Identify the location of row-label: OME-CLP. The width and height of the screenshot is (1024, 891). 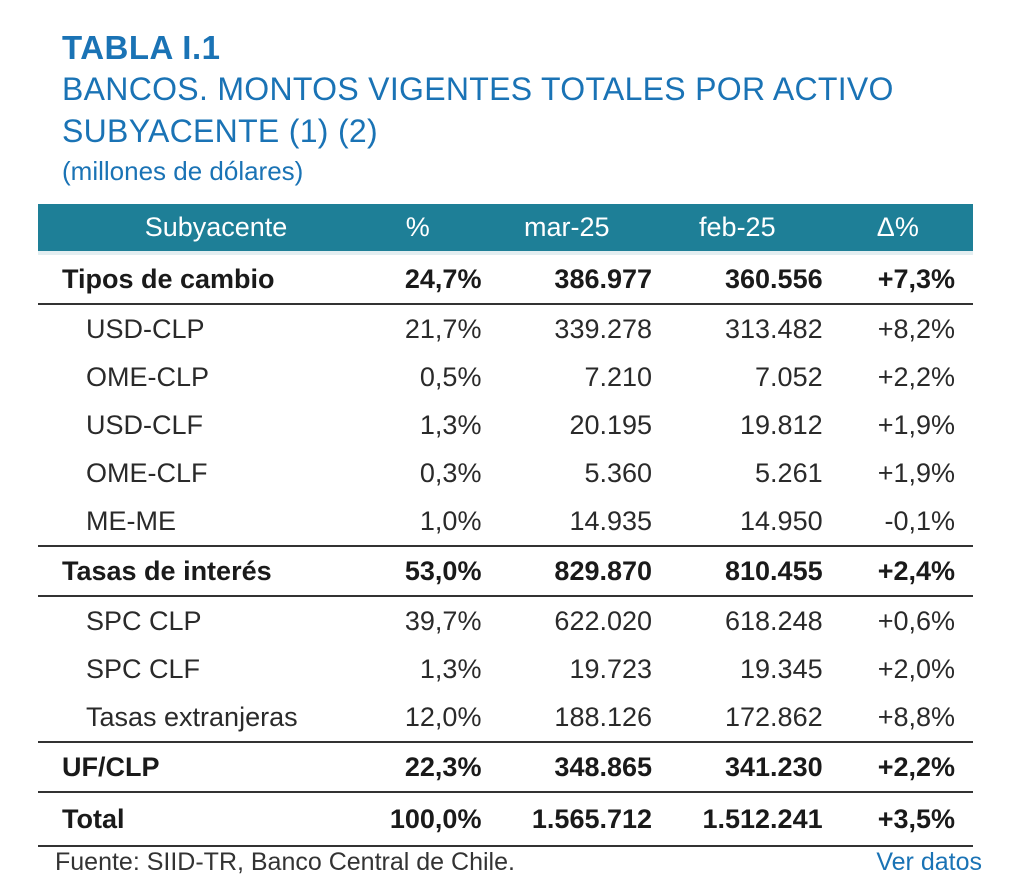
(148, 376).